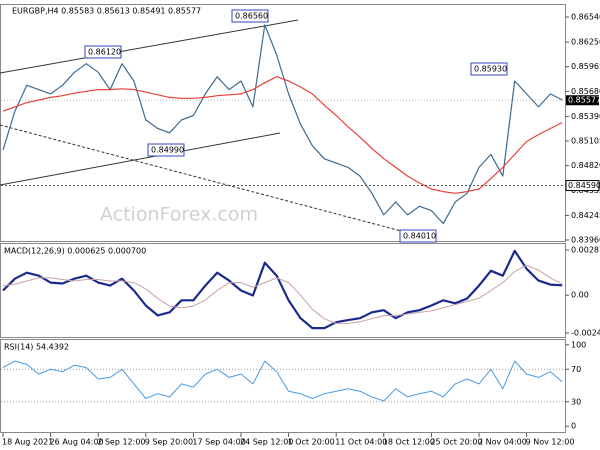 Image resolution: width=600 pixels, height=450 pixels. What do you see at coordinates (585, 215) in the screenshot?
I see `y-tick-label: 0.84245` at bounding box center [585, 215].